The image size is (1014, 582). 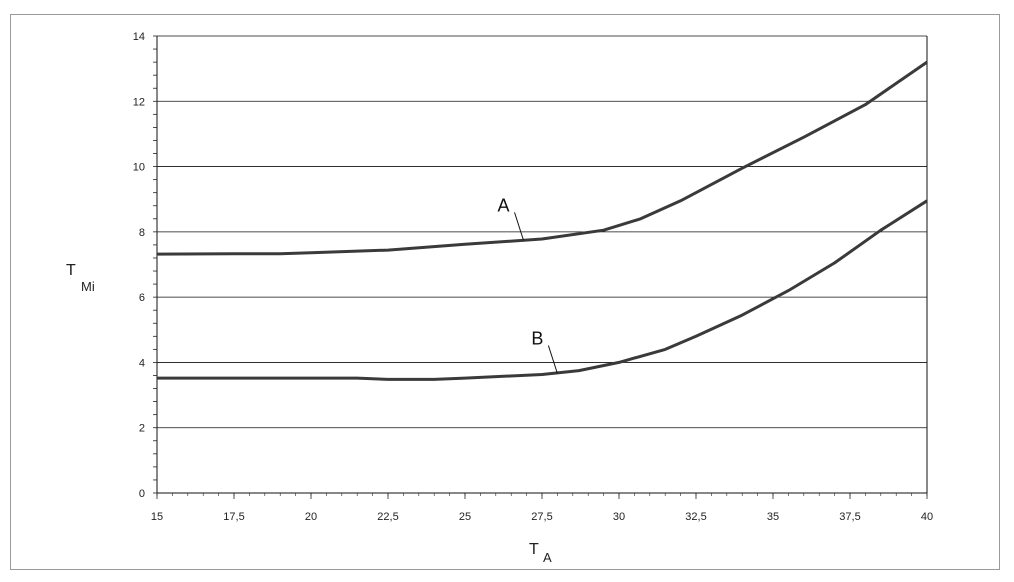 What do you see at coordinates (504, 205) in the screenshot?
I see `curve-label-a: A` at bounding box center [504, 205].